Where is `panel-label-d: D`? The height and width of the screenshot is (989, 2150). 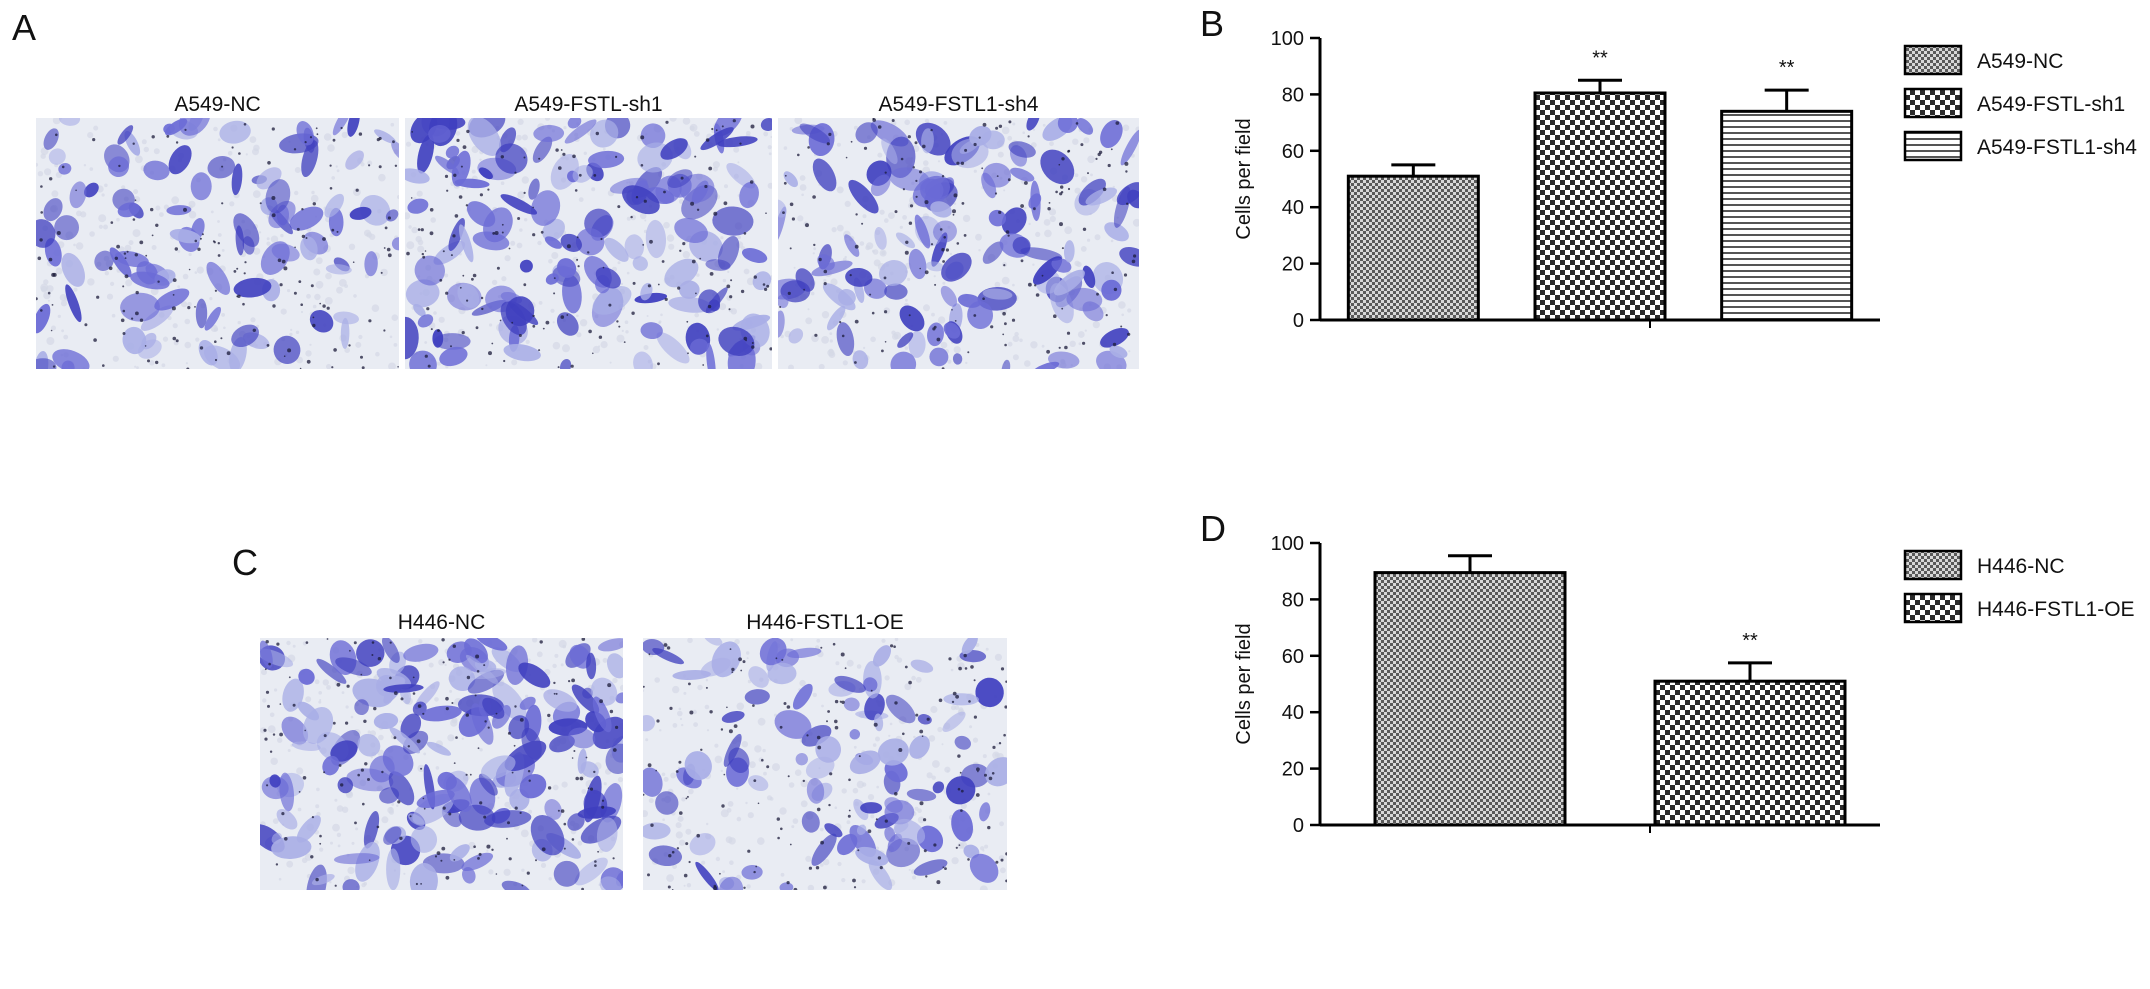
panel-label-d: D is located at coordinates (1213, 528).